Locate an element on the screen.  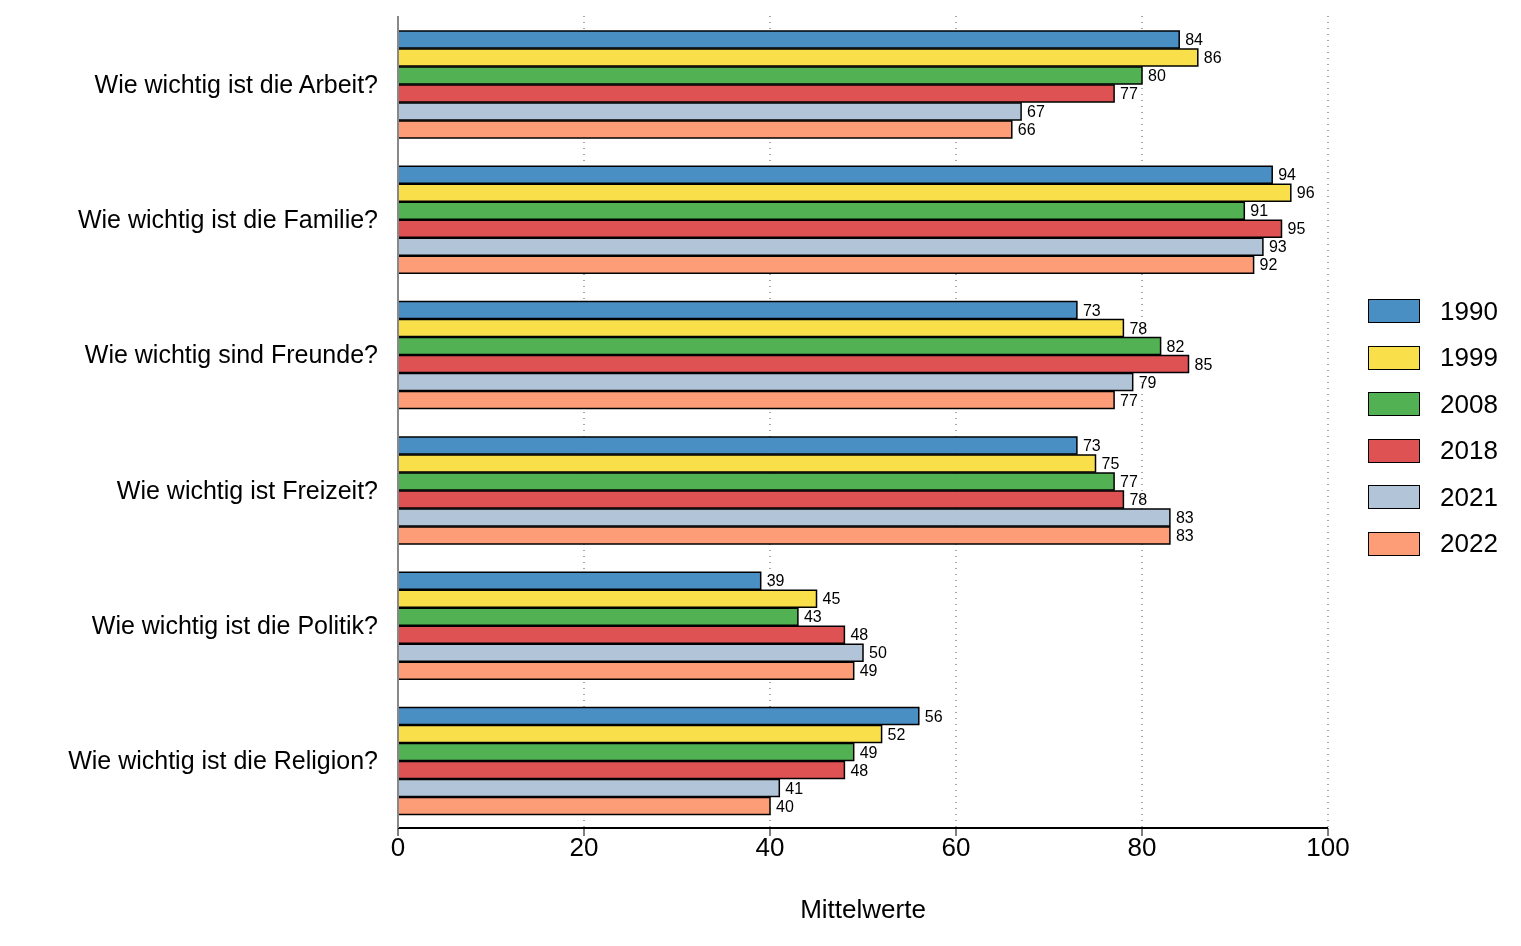
x-tick-label: 0 is located at coordinates (398, 847).